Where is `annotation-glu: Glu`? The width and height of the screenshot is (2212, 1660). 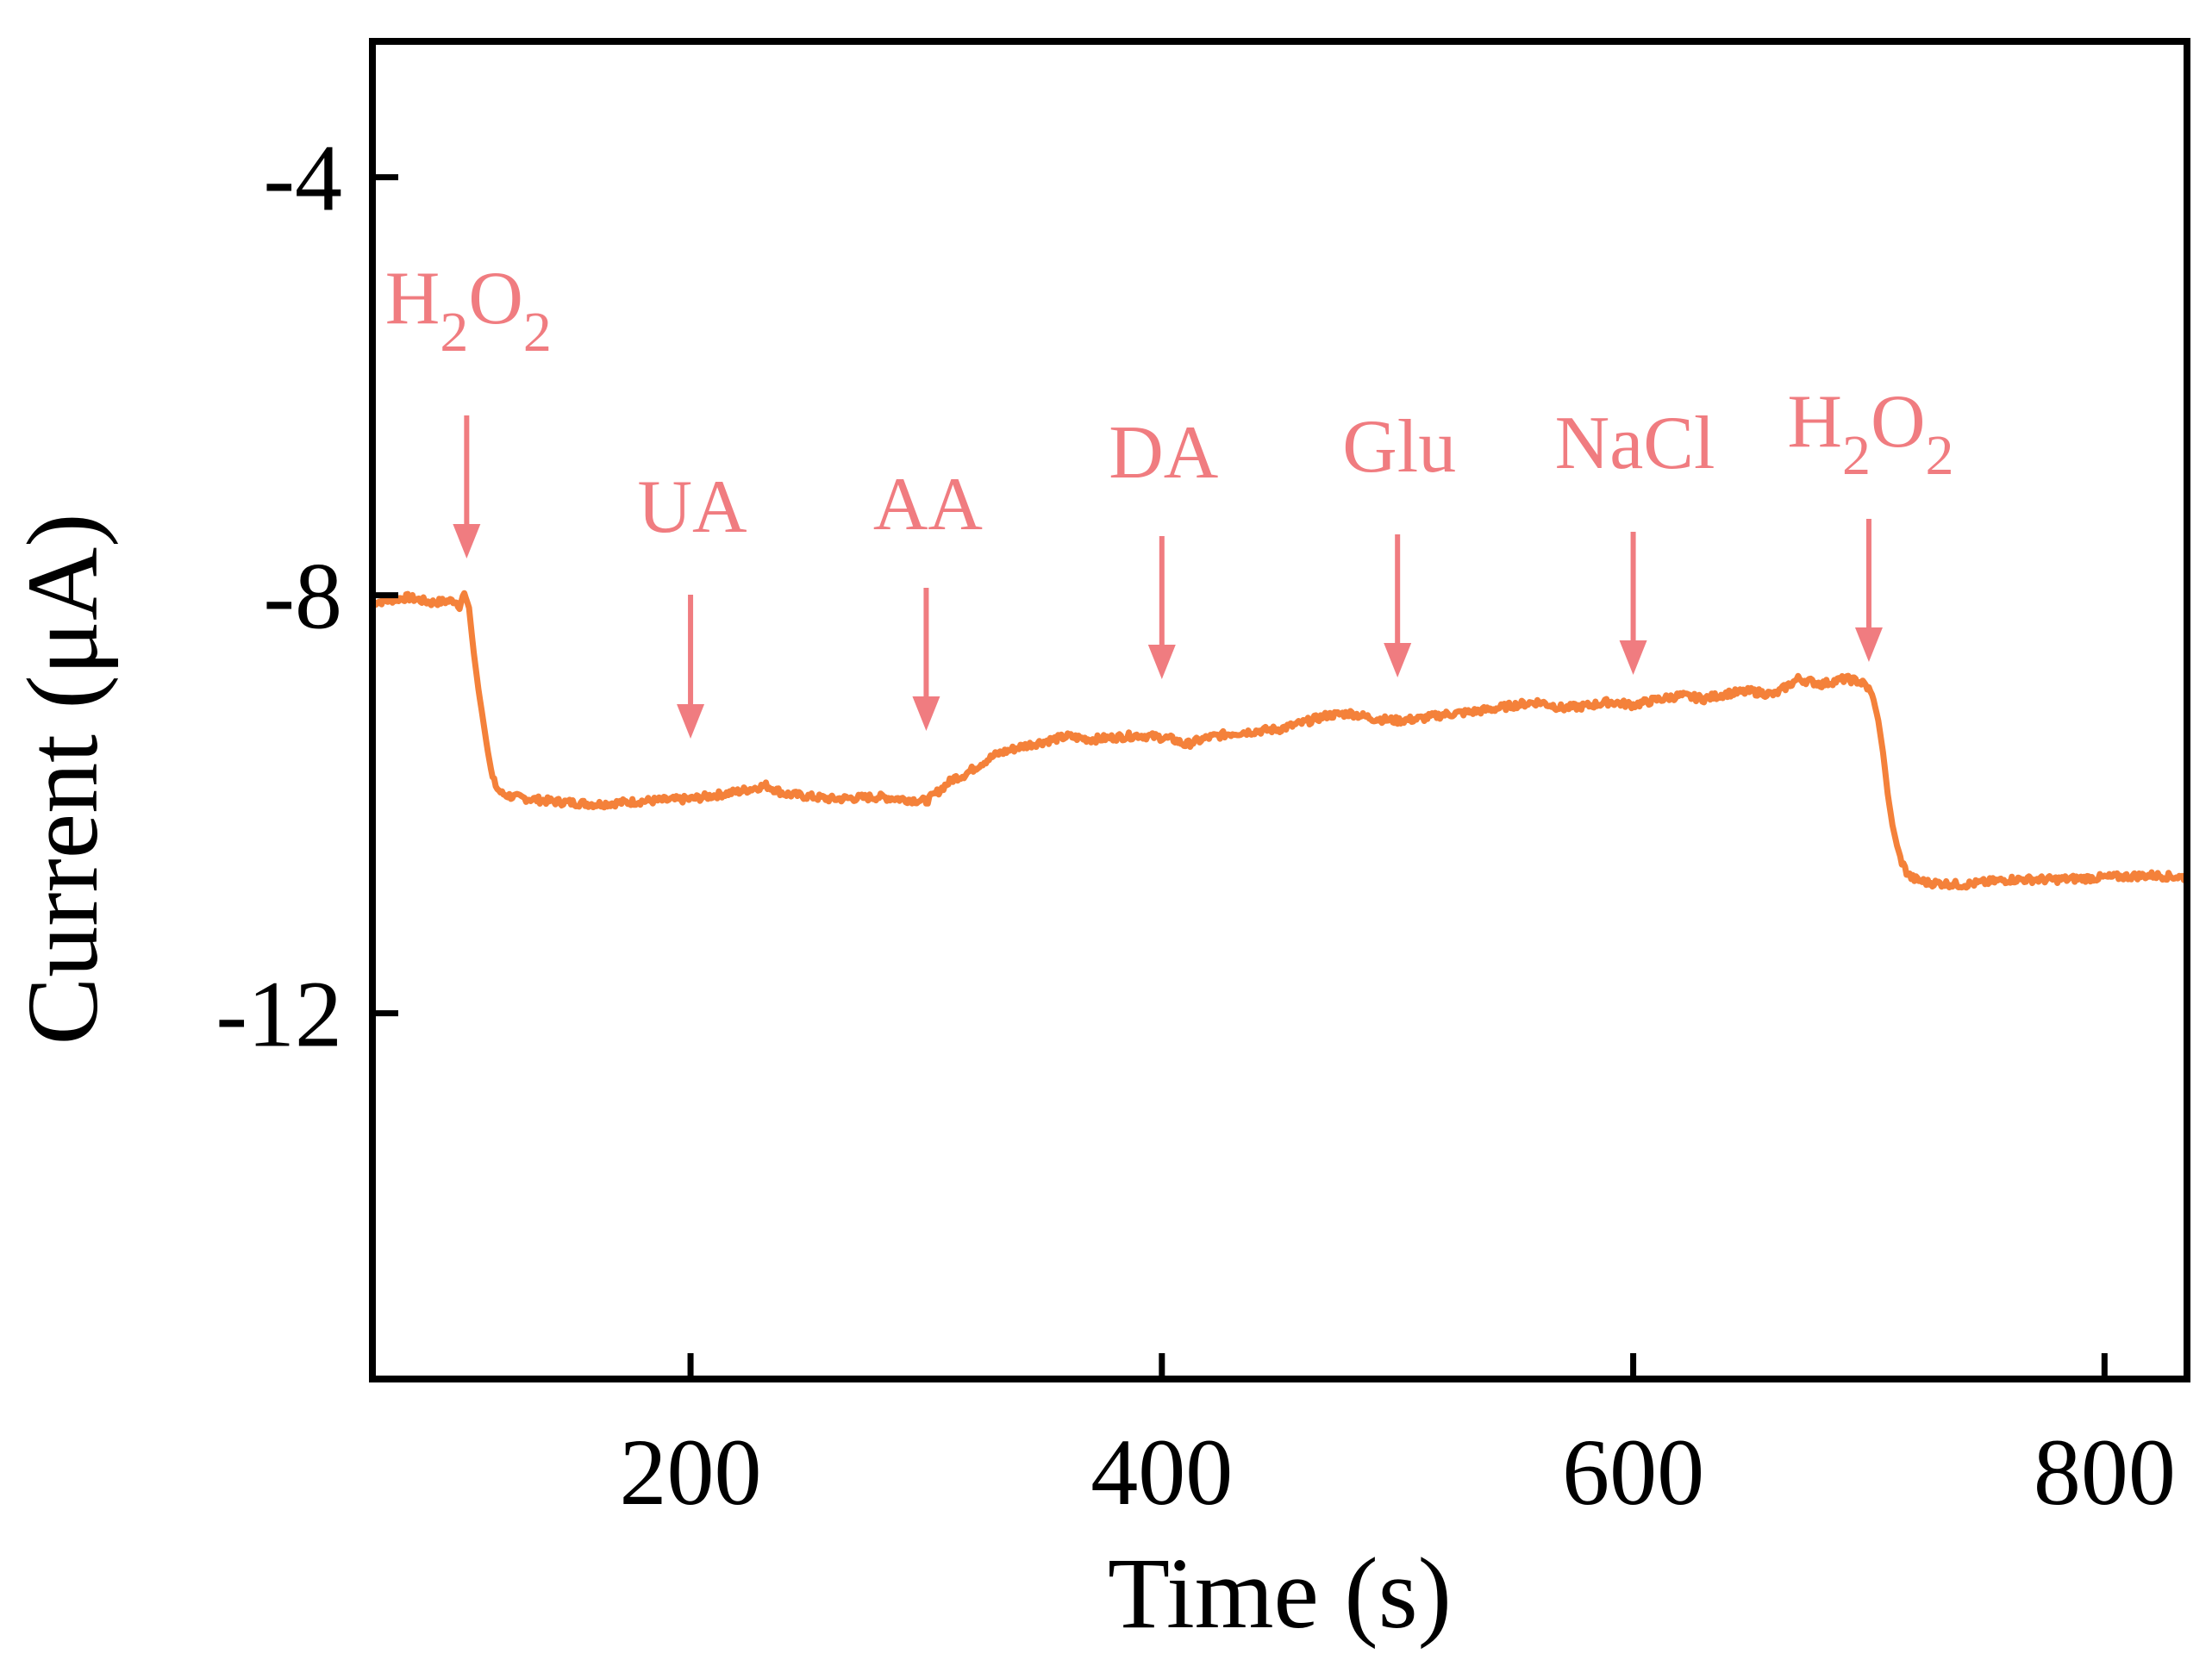 annotation-glu: Glu is located at coordinates (1399, 541).